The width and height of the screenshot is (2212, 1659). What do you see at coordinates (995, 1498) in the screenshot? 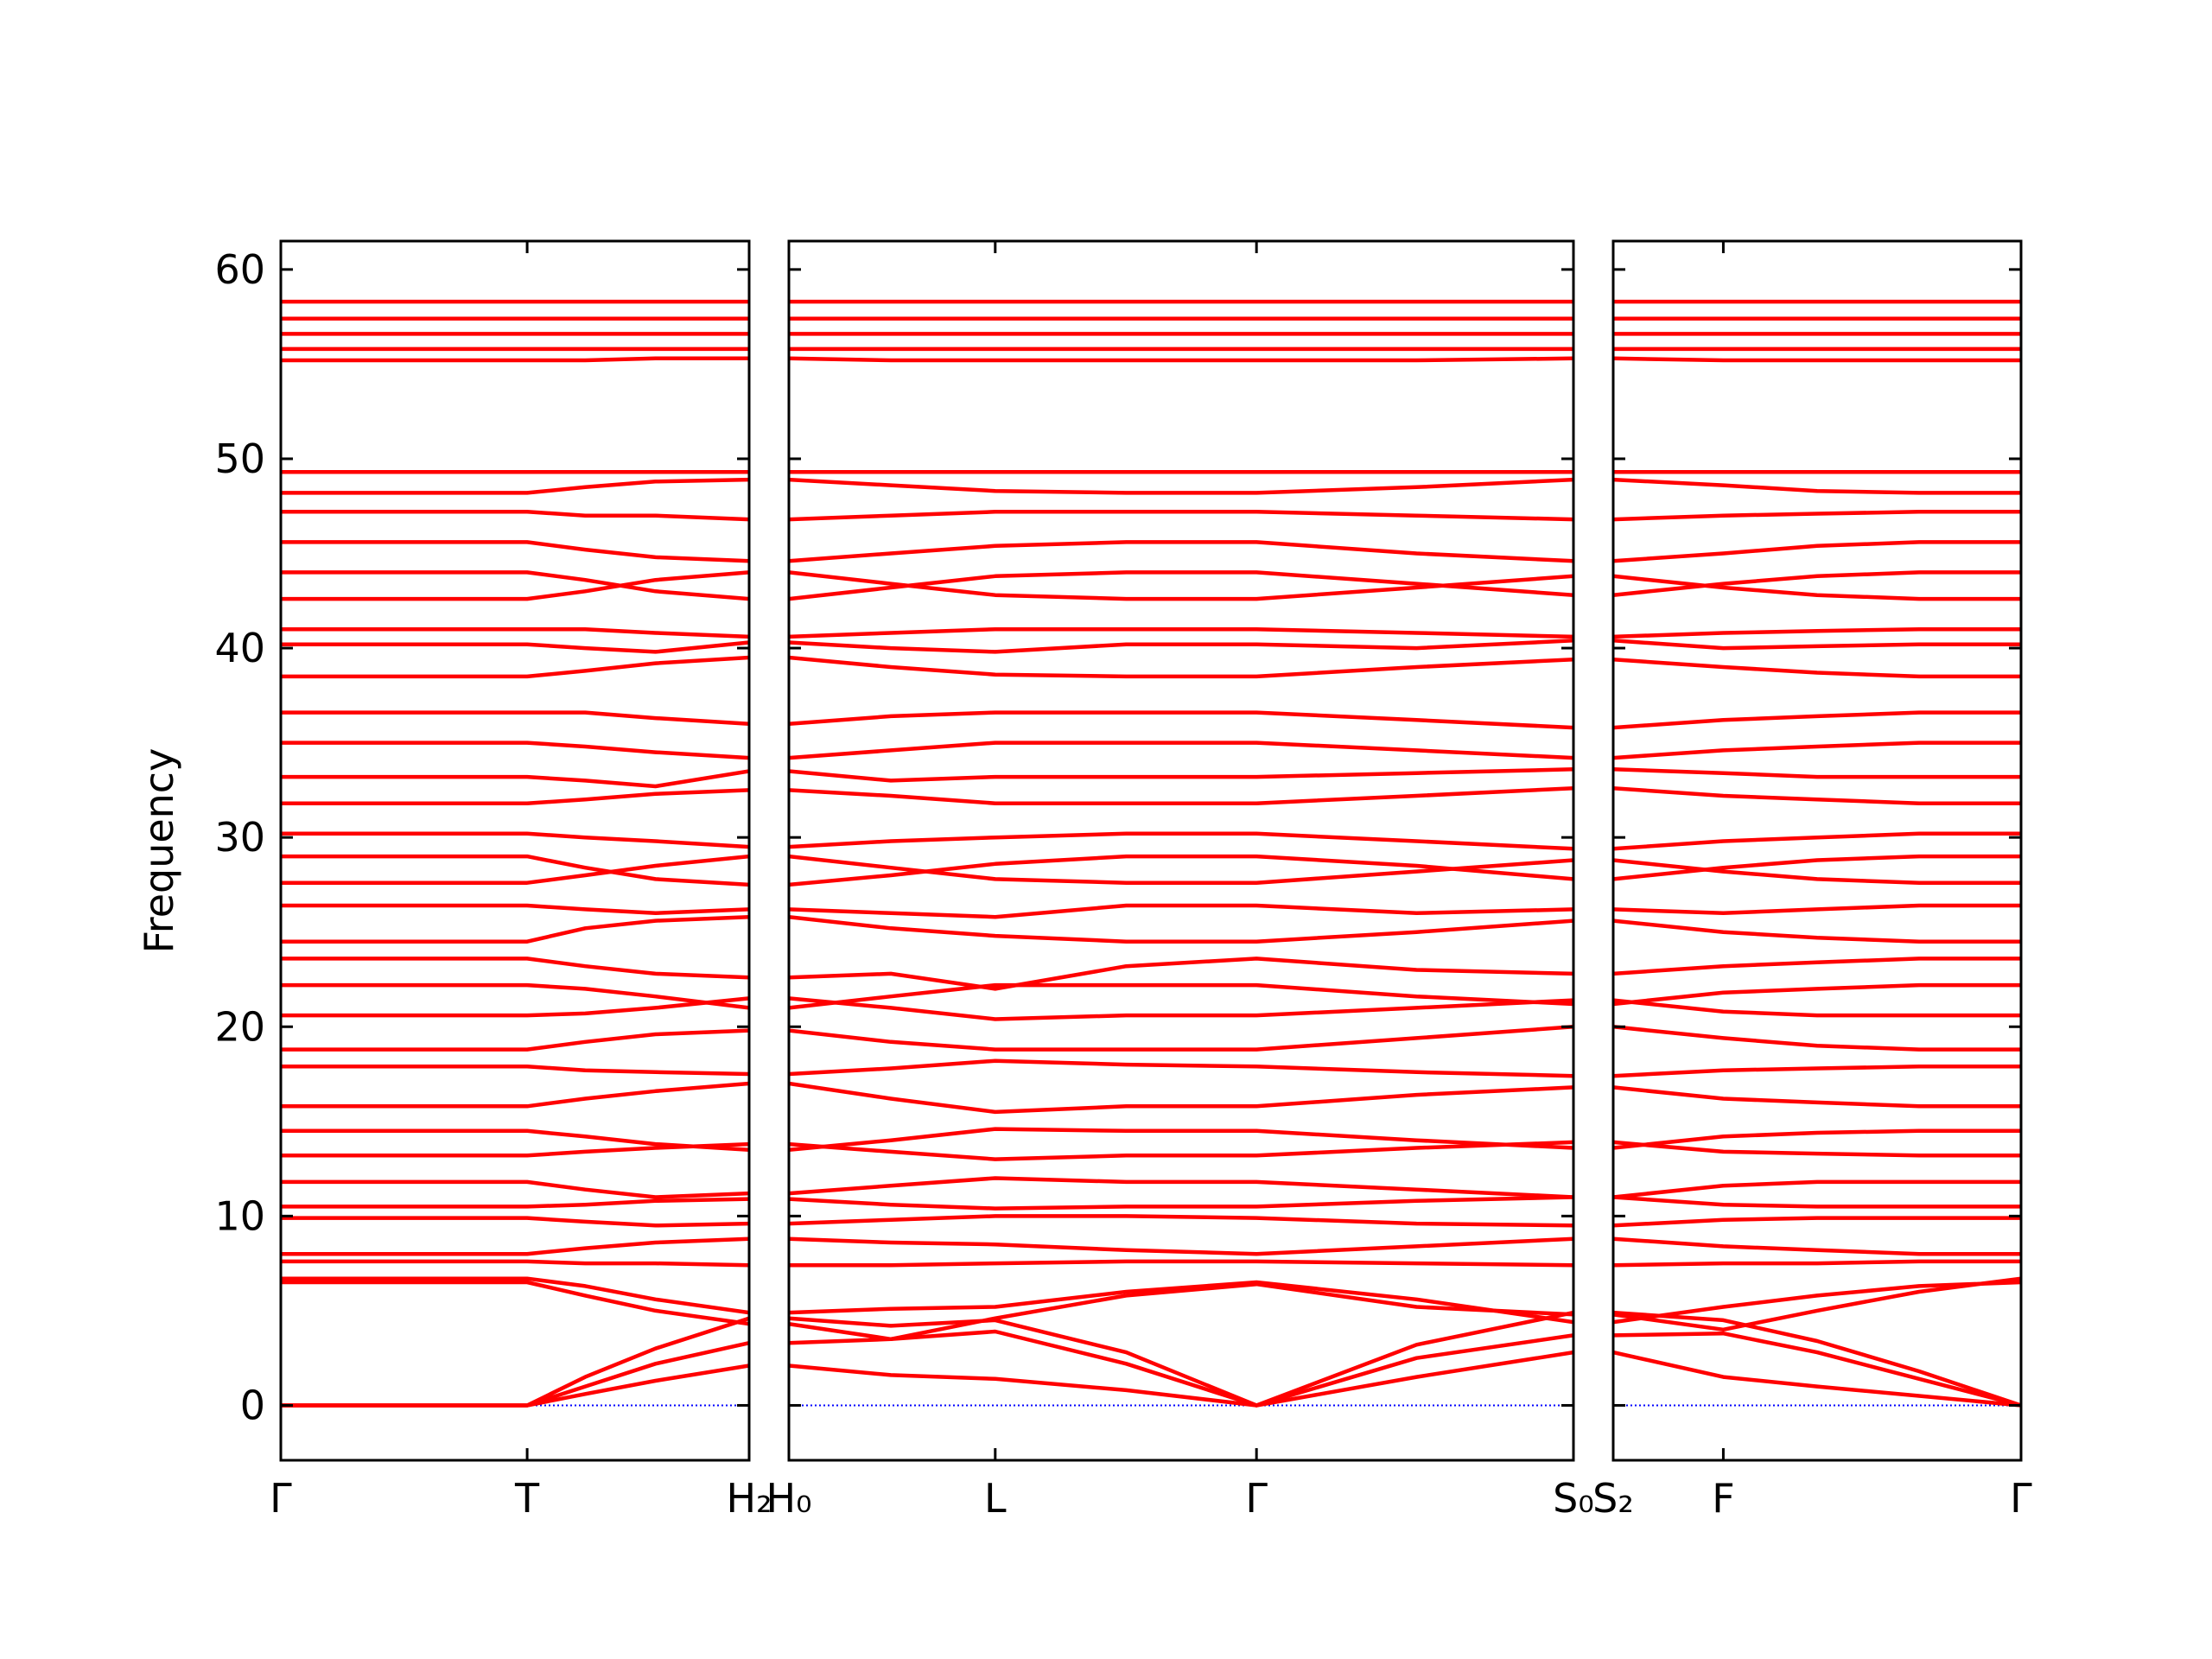
I see `x-tick-label: L` at bounding box center [995, 1498].